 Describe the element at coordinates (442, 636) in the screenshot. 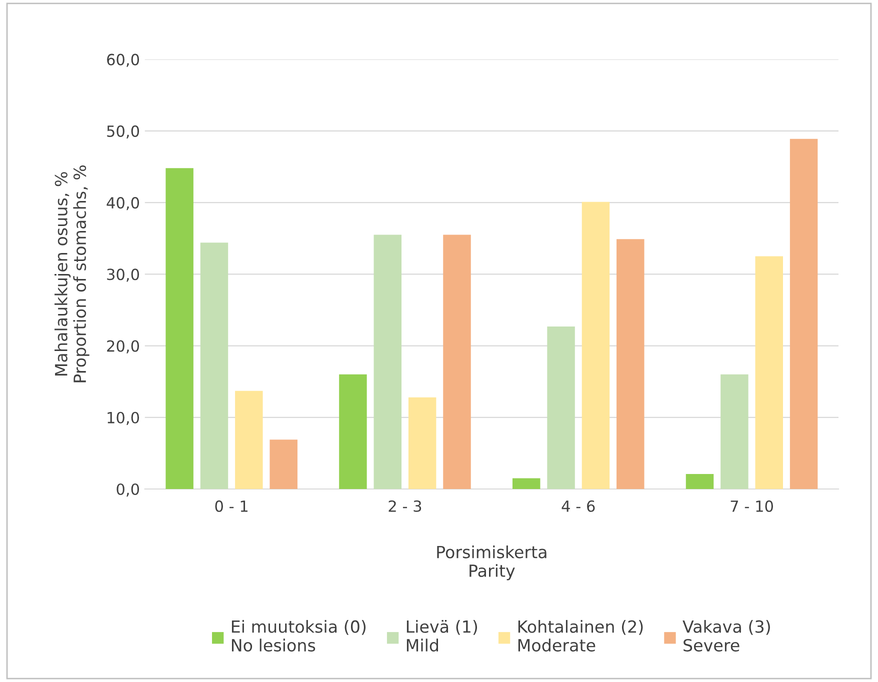

I see `legend-label: Lievä (1) Mild` at that location.